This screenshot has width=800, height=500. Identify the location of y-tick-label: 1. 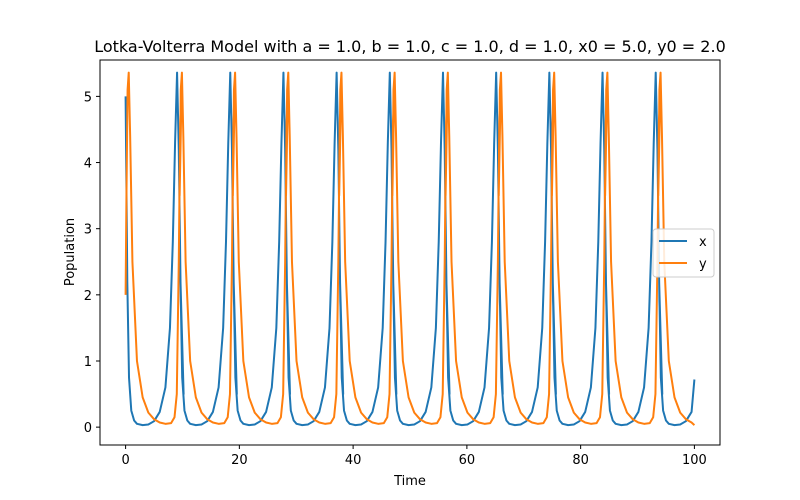
(88, 362).